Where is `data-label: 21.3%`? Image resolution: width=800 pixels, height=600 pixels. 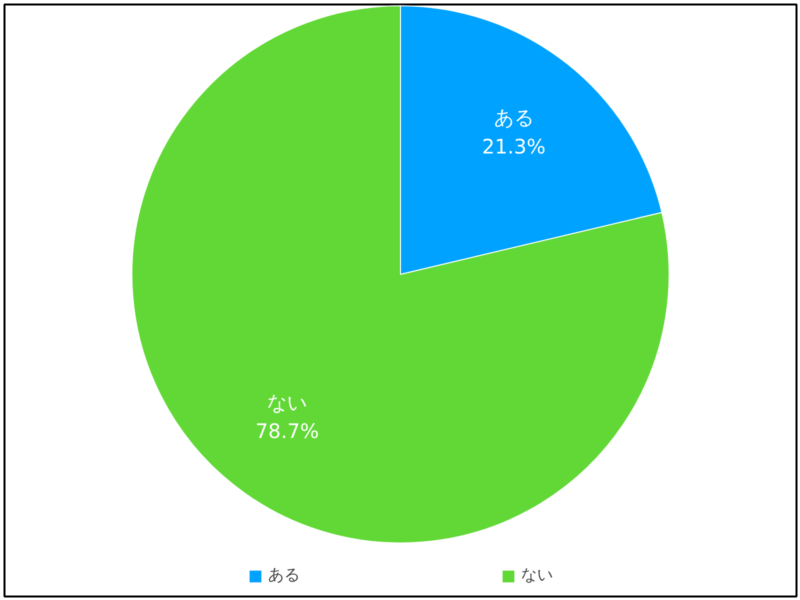
data-label: 21.3% is located at coordinates (514, 146).